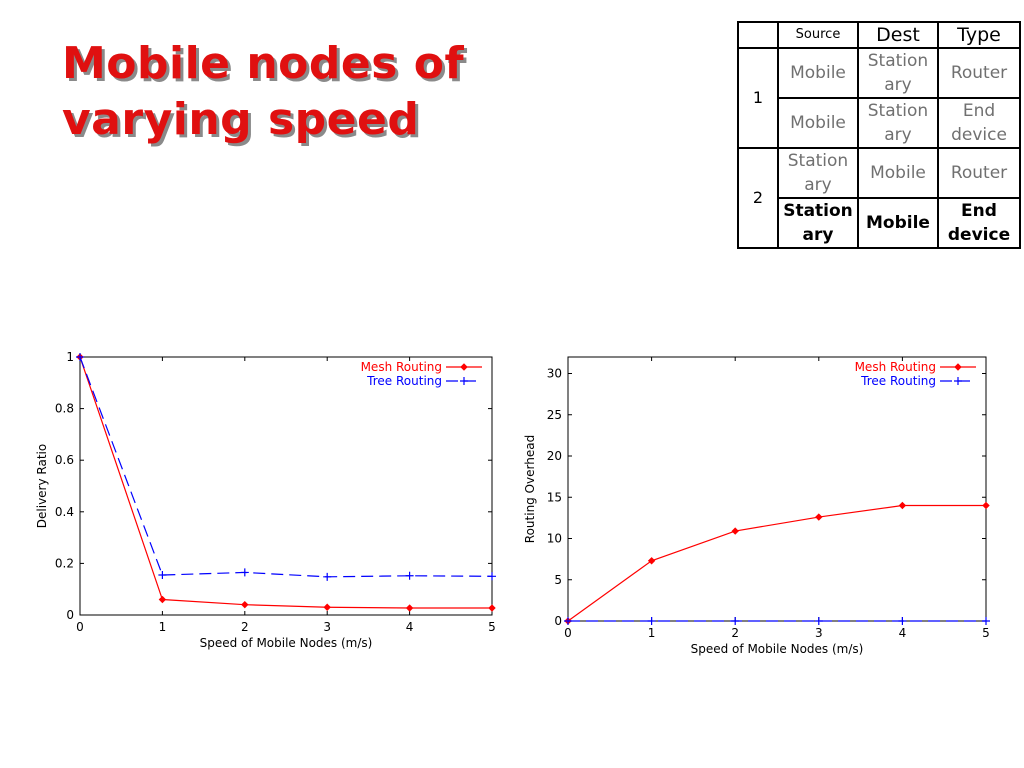  Describe the element at coordinates (263, 91) in the screenshot. I see `slide-title: Mobile nodes of varying speed` at that location.